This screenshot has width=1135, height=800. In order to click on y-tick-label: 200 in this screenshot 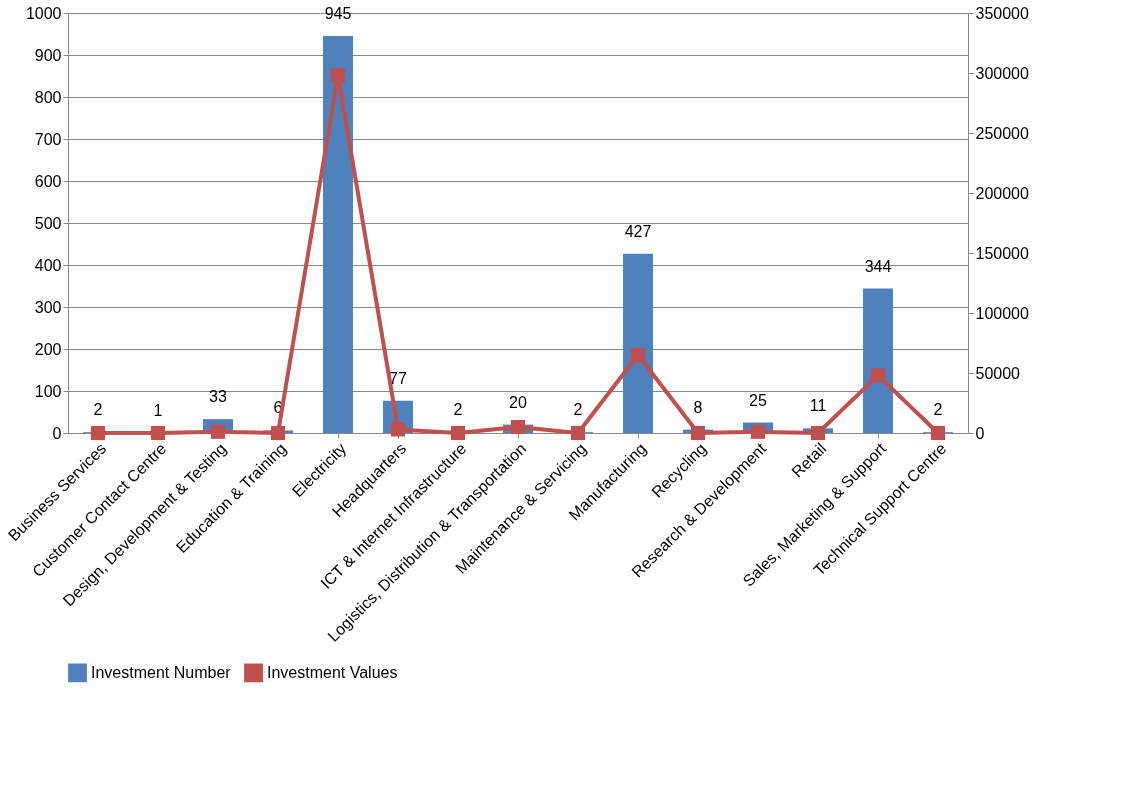, I will do `click(48, 349)`.